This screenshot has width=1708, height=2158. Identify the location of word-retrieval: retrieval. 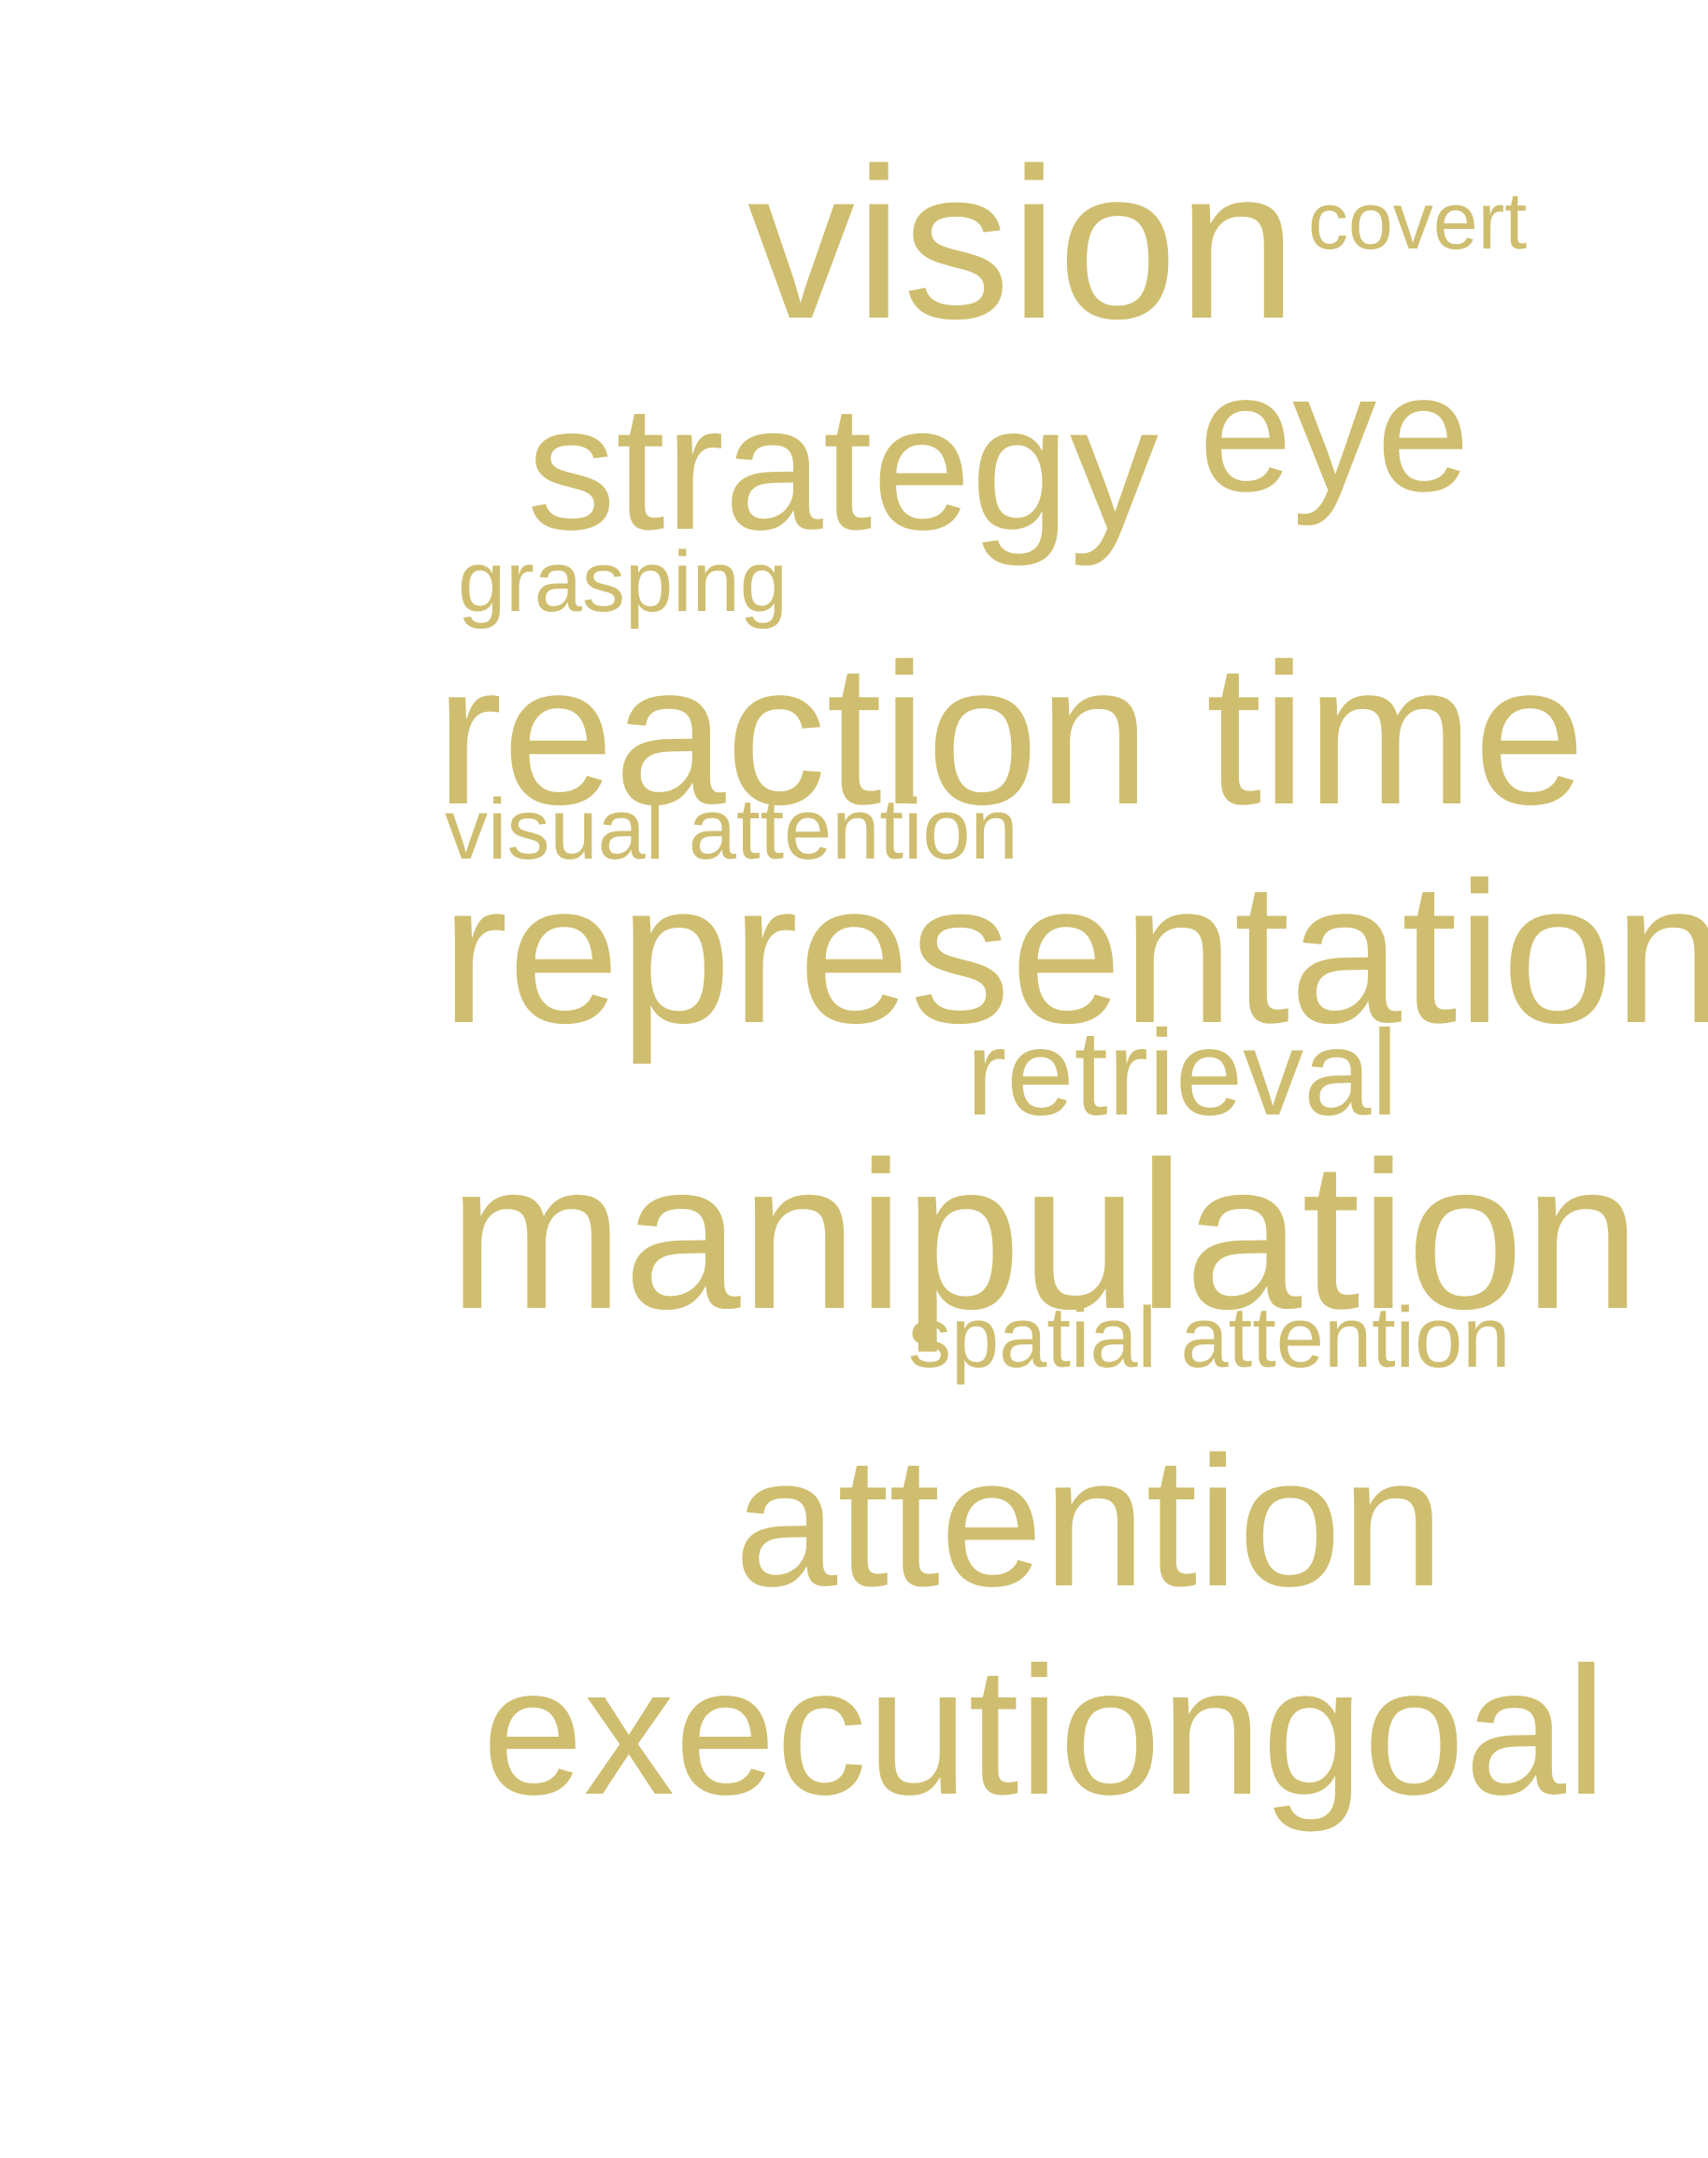
(1182, 1072).